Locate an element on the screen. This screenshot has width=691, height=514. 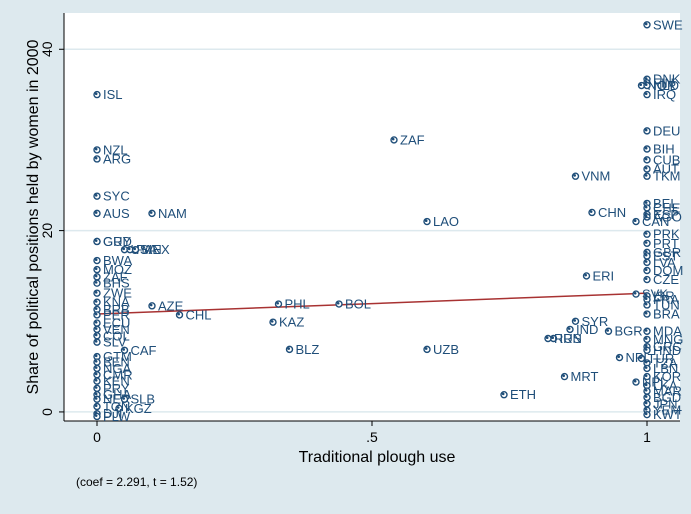
data-point: AGO is located at coordinates (662, 217).